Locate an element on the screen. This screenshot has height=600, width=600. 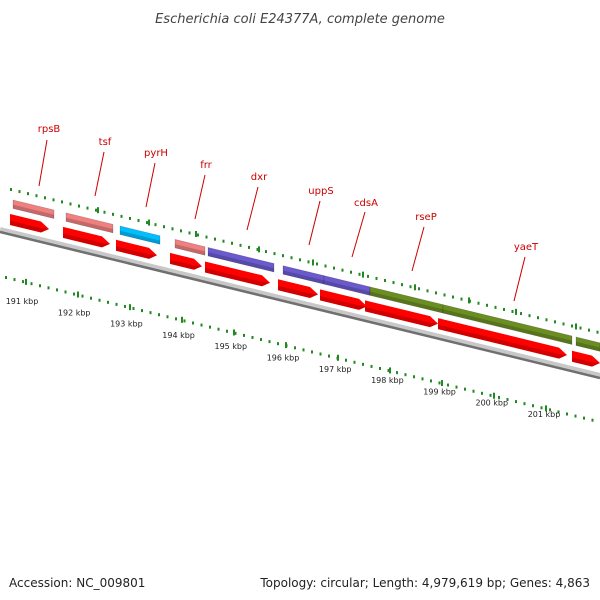
scale-label: 194 kbp is located at coordinates (178, 335).